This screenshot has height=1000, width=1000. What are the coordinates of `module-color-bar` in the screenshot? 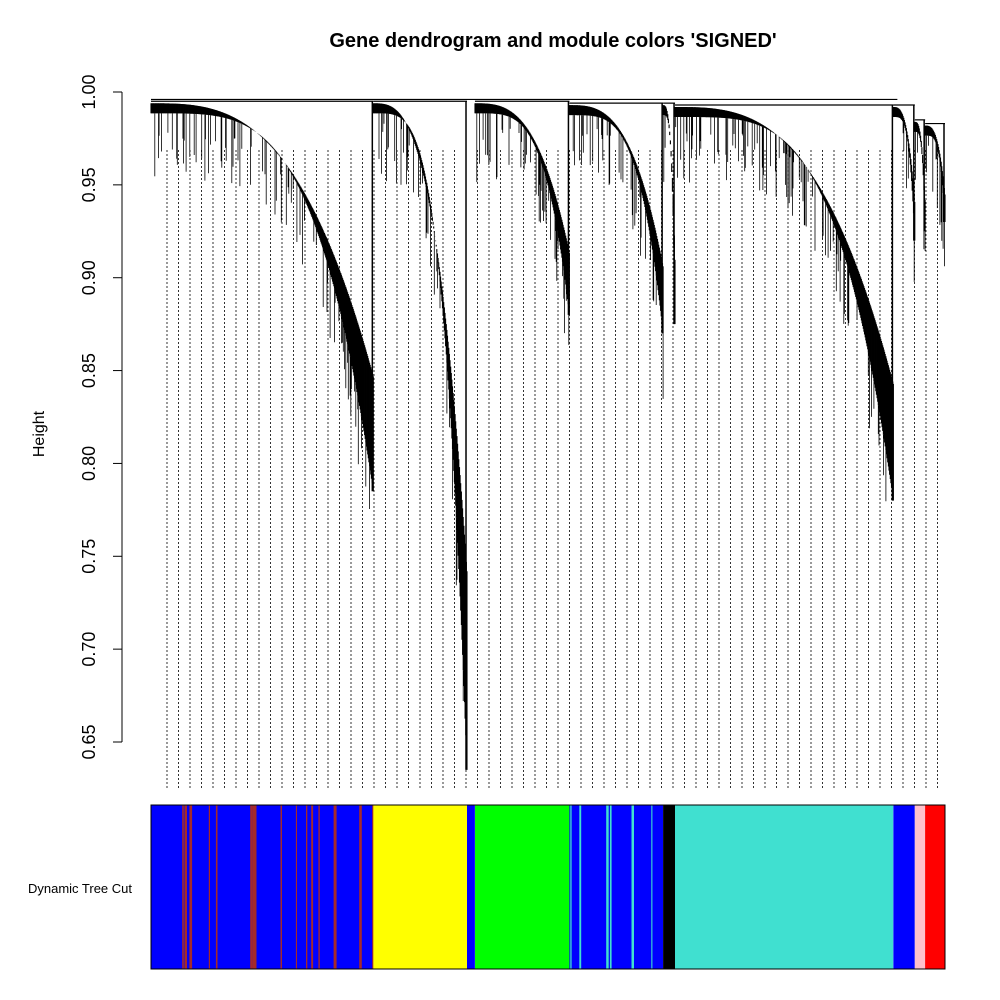 It's located at (548, 887).